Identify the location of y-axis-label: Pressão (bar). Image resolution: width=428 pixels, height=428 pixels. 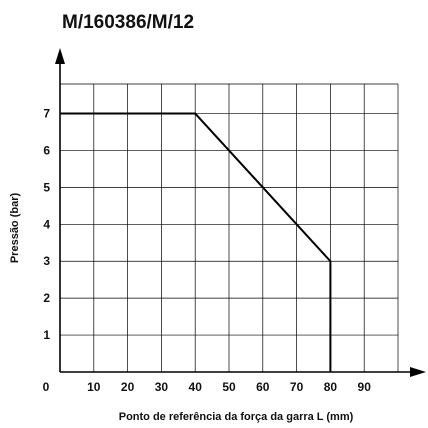
(15, 228).